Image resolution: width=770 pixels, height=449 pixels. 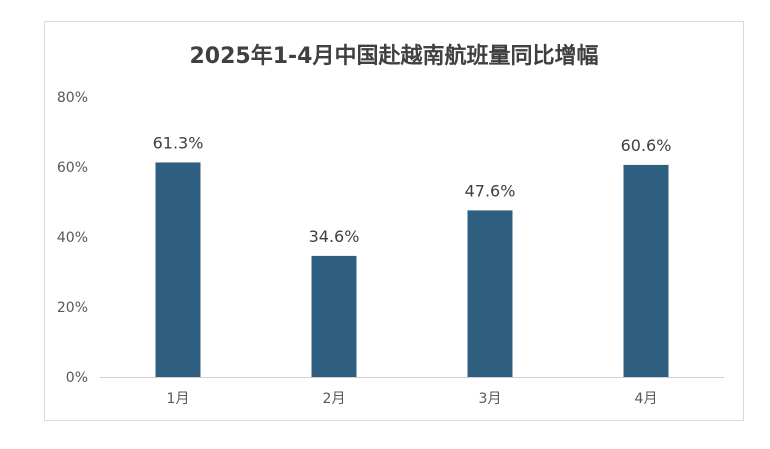 What do you see at coordinates (72, 98) in the screenshot?
I see `y-tick-label: 80%` at bounding box center [72, 98].